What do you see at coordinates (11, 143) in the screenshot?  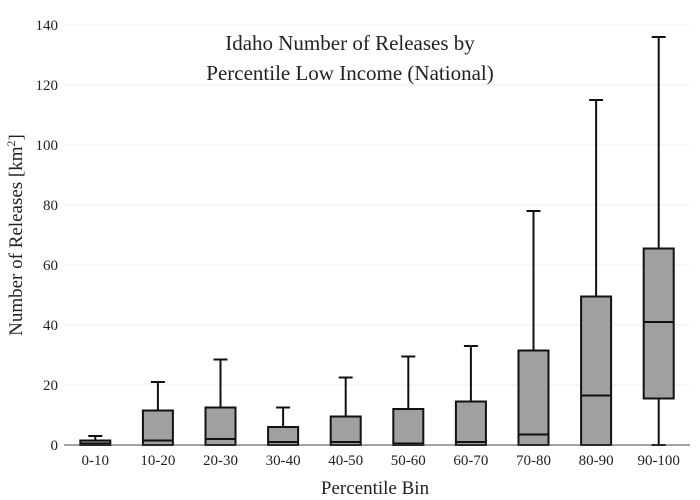 I see `y-axis-label-superscript: 2` at bounding box center [11, 143].